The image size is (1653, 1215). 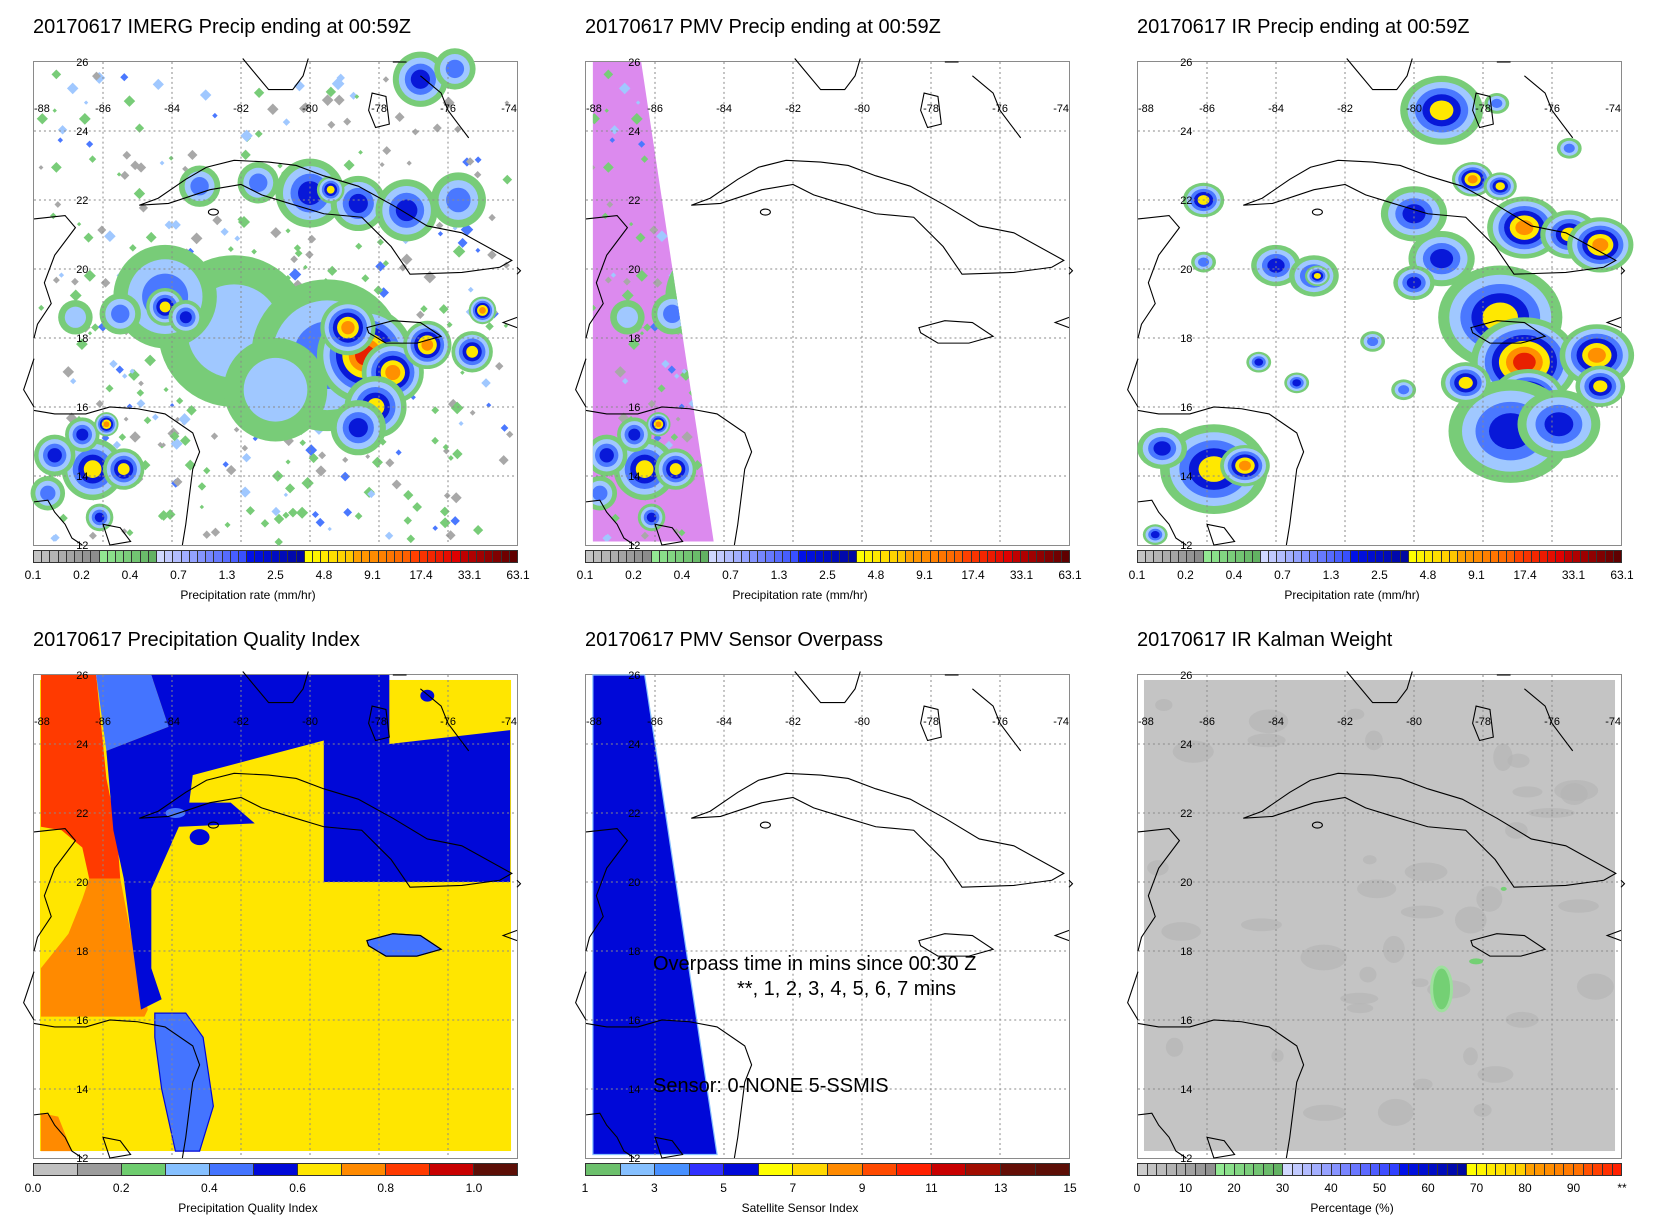 What do you see at coordinates (1622, 575) in the screenshot?
I see `colorbar-tick-label: 63.1` at bounding box center [1622, 575].